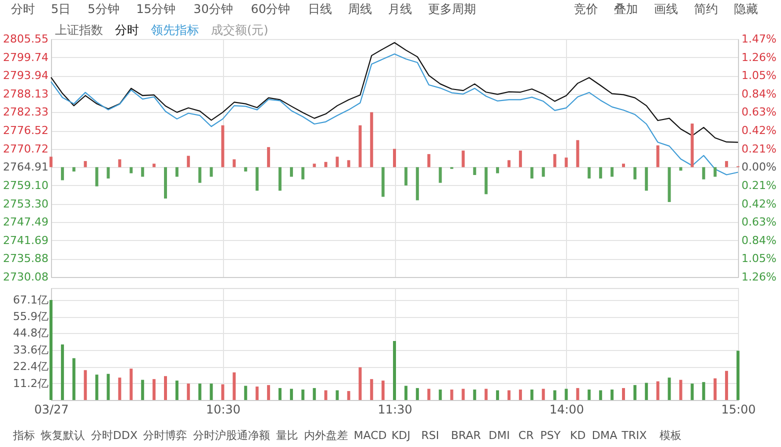 Image resolution: width=781 pixels, height=447 pixels. I want to click on x-tick-label: 14:00, so click(566, 409).